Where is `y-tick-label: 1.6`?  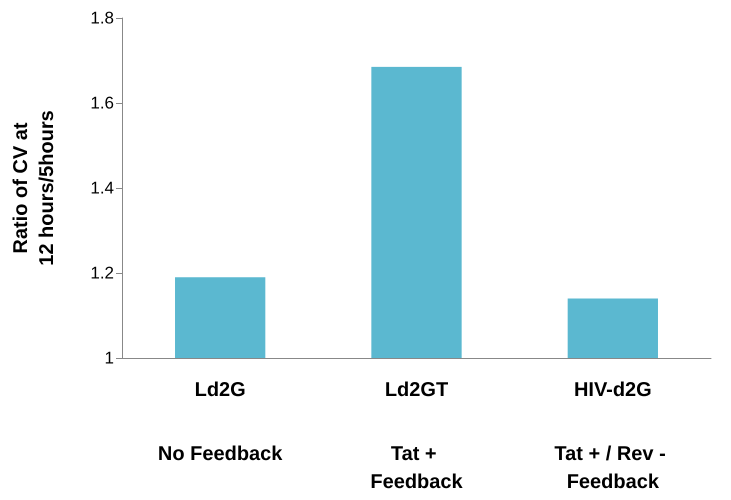
y-tick-label: 1.6 is located at coordinates (102, 103).